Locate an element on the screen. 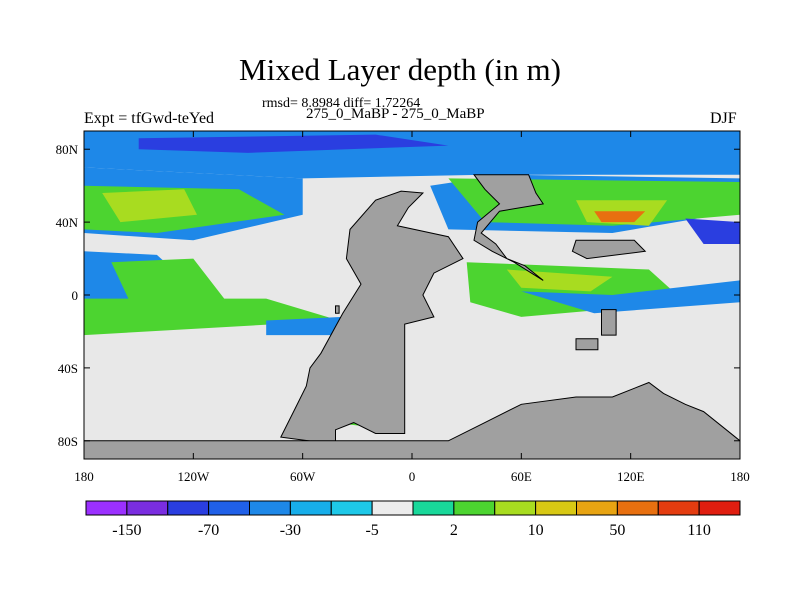 Image resolution: width=800 pixels, height=600 pixels. landmass-northeast-island is located at coordinates (609, 249).